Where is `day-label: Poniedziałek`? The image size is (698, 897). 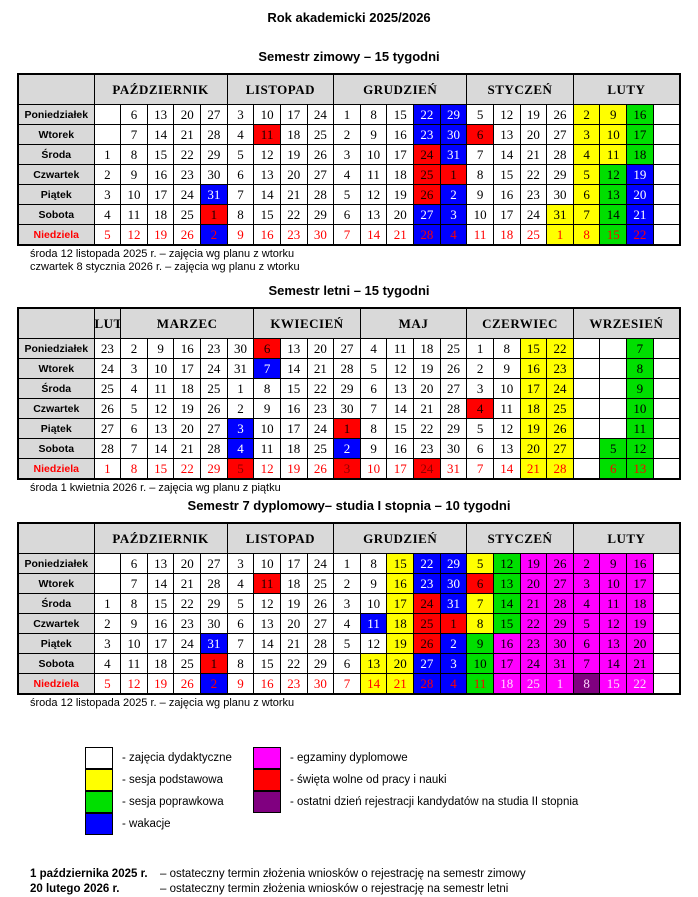
day-label: Poniedziałek is located at coordinates (56, 114).